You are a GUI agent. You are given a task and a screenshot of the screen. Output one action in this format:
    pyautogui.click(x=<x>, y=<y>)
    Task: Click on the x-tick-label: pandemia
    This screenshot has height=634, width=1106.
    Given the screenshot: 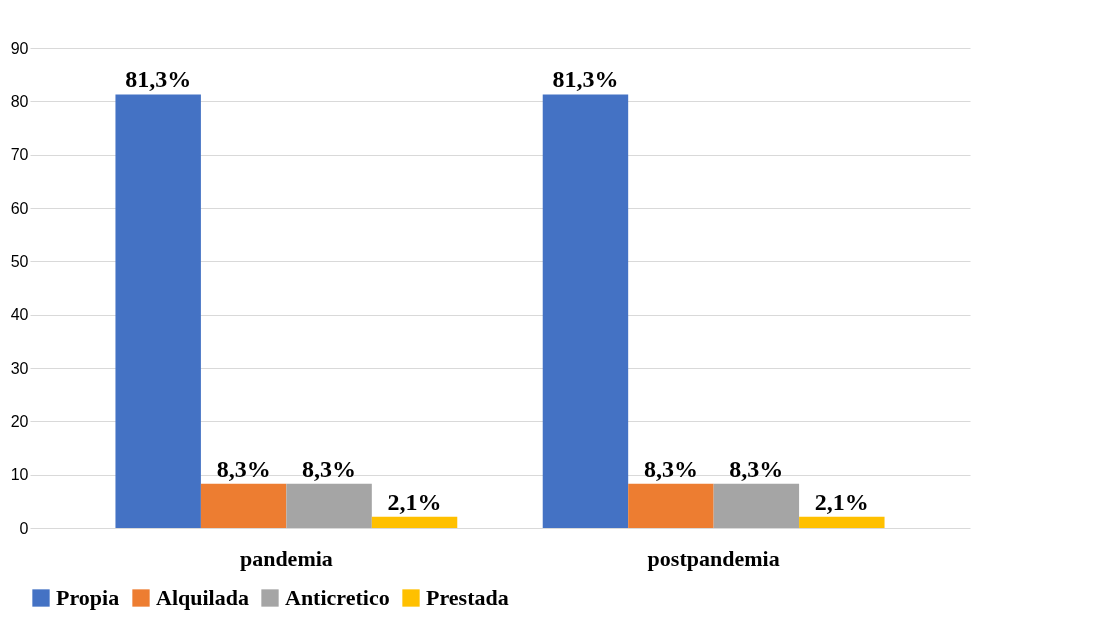 What is the action you would take?
    pyautogui.click(x=286, y=558)
    